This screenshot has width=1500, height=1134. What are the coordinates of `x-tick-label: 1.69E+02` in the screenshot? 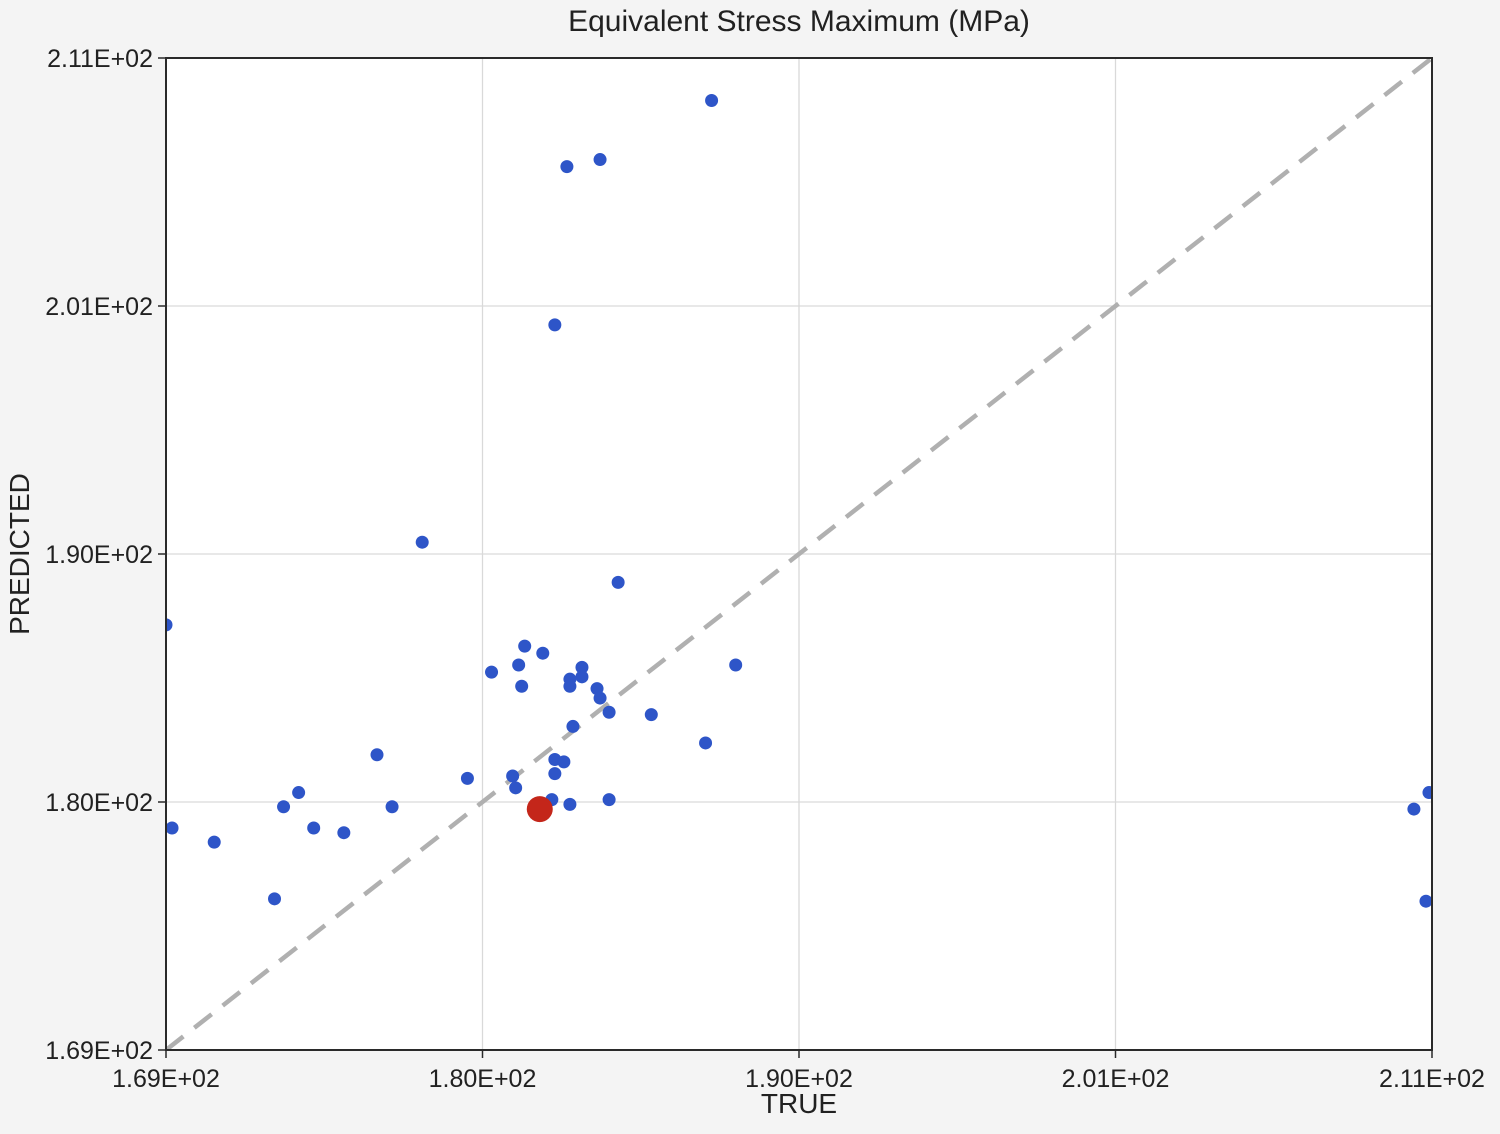 It's located at (166, 1079).